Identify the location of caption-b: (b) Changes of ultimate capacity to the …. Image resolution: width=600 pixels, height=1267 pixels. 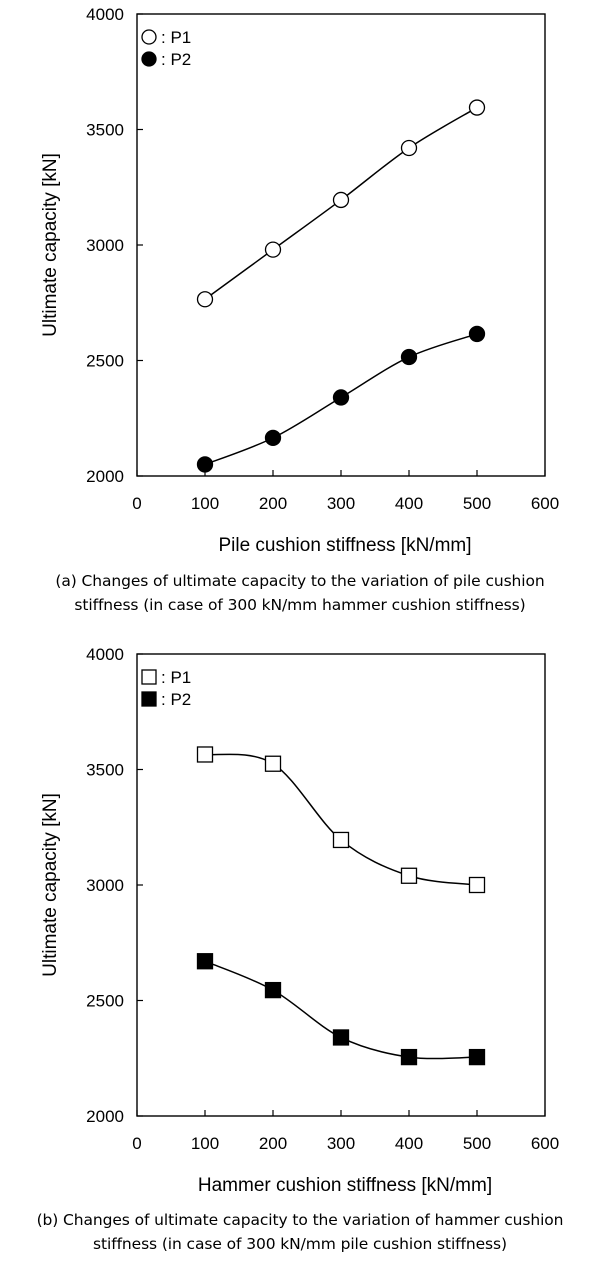
(300, 1232).